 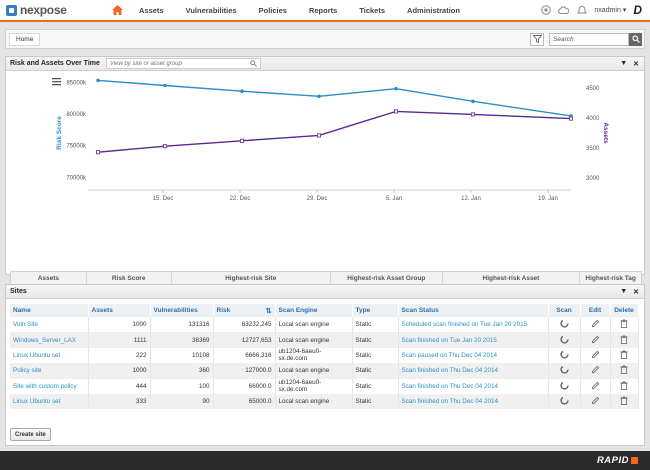 What do you see at coordinates (624, 310) in the screenshot?
I see `column-header-delete: Delete` at bounding box center [624, 310].